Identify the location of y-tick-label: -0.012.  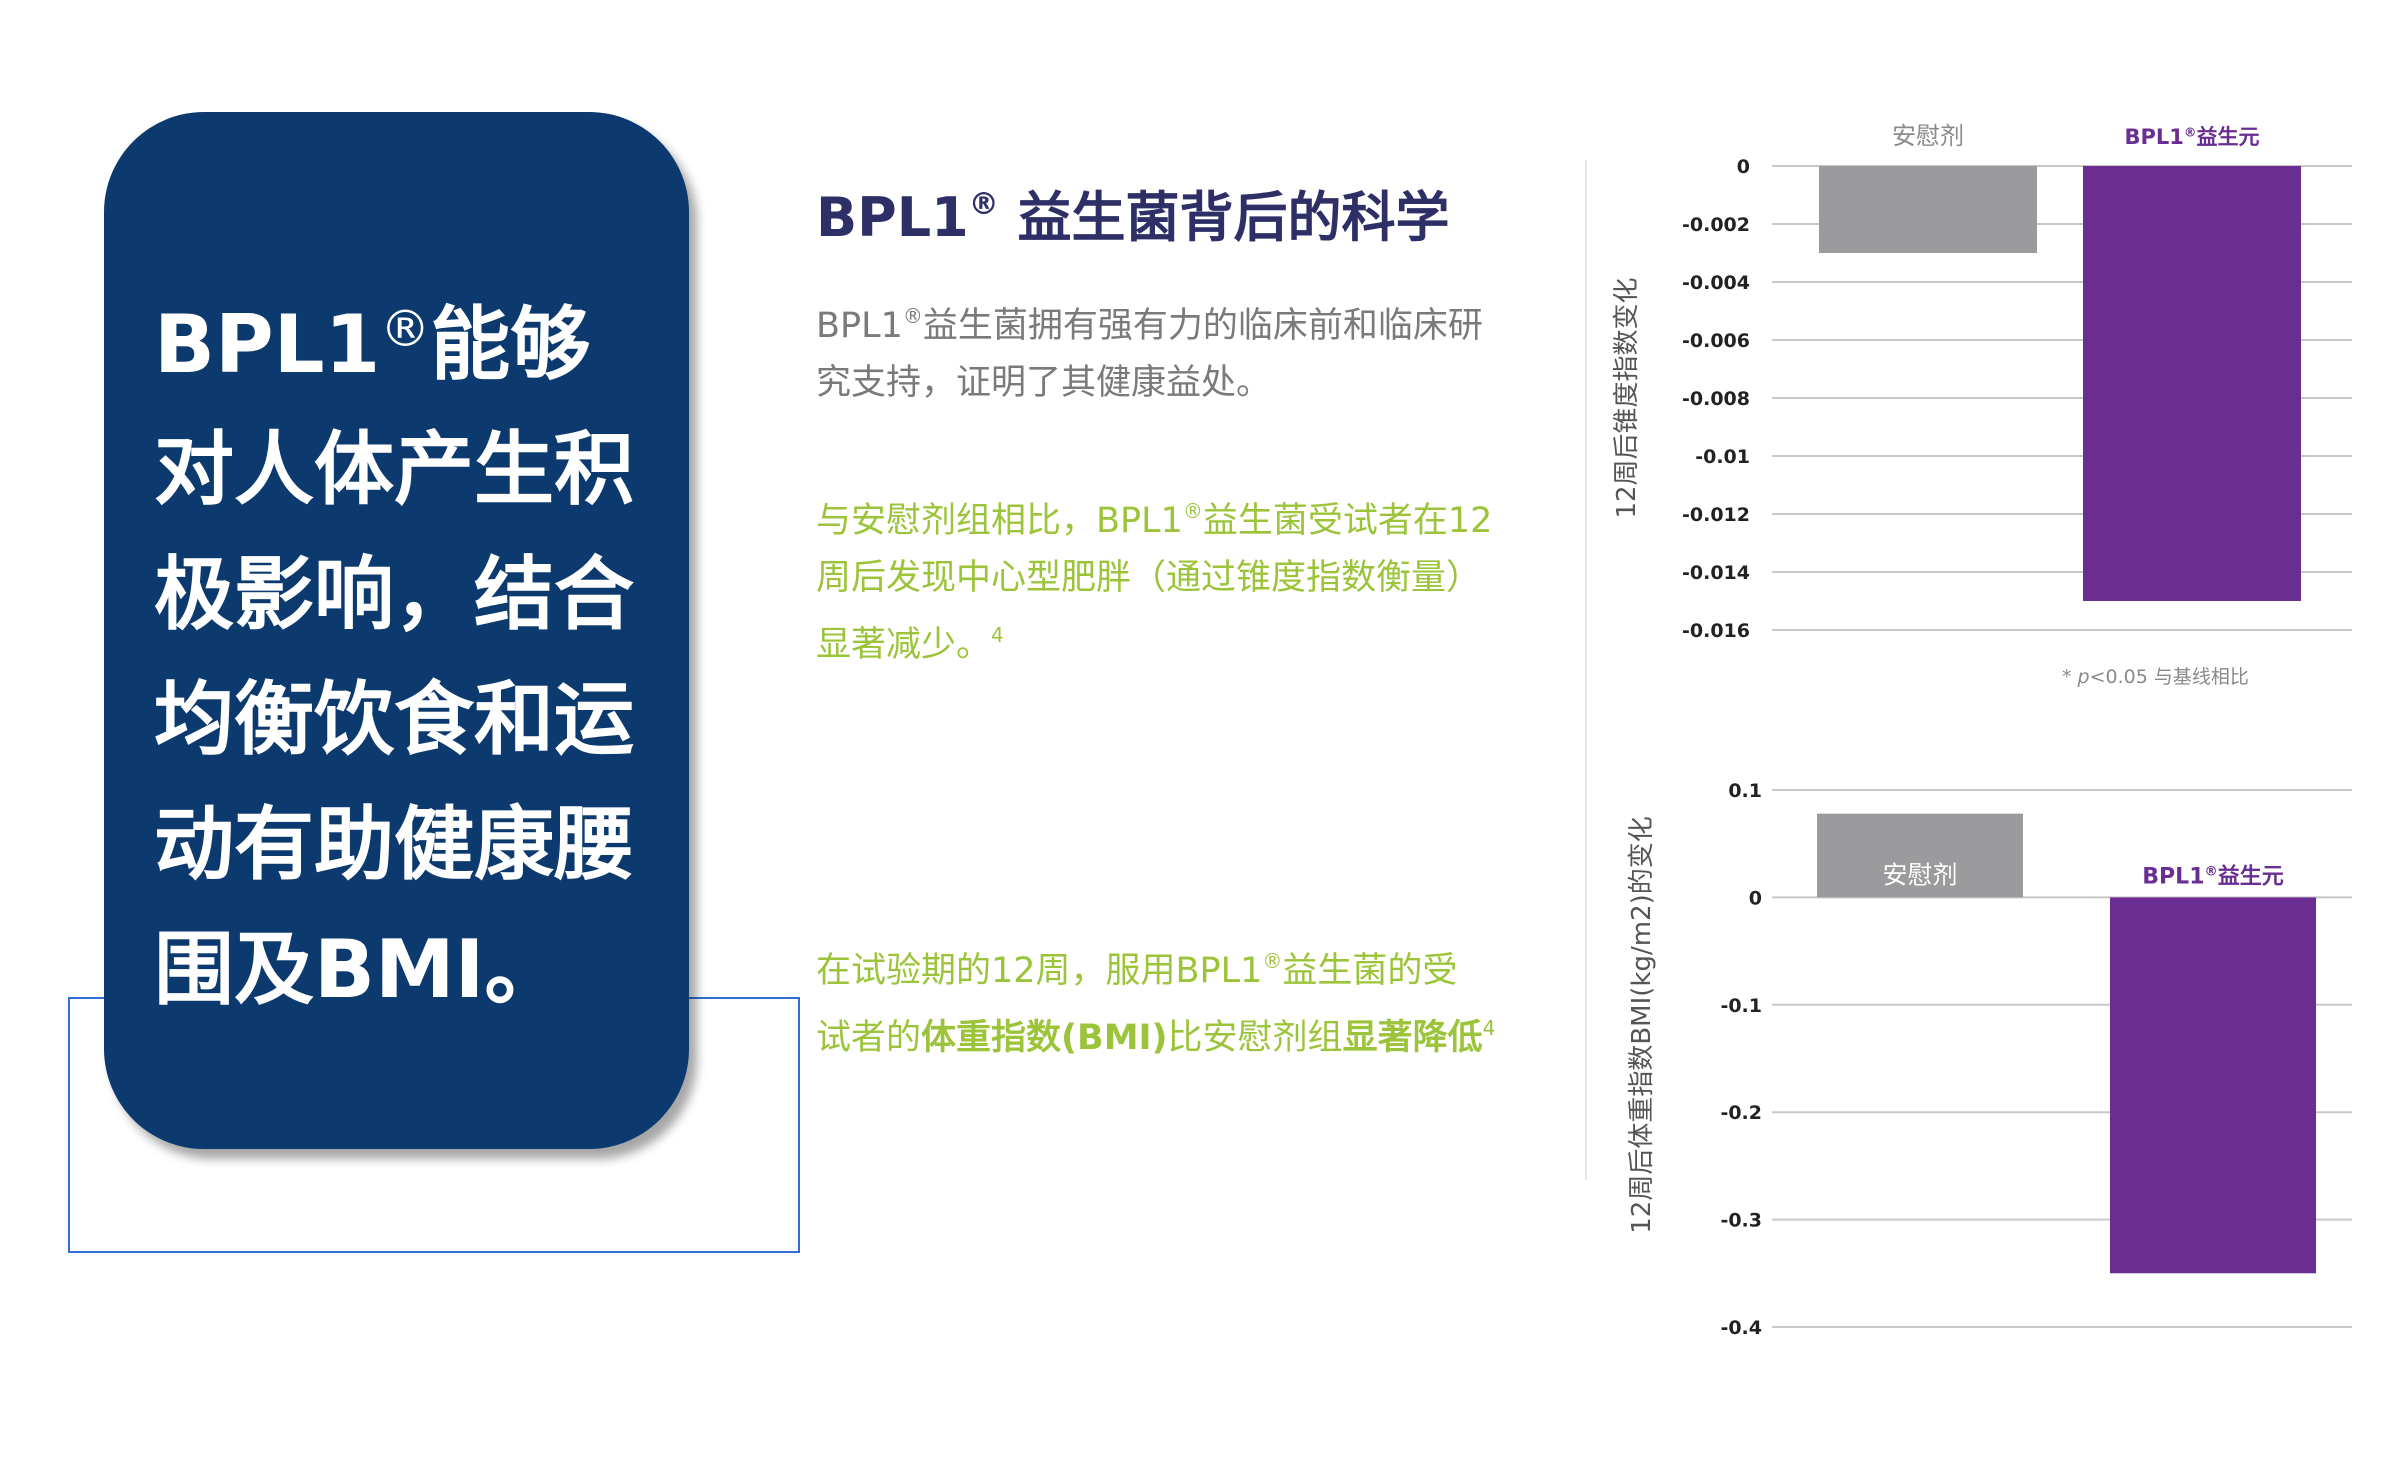
(1716, 515).